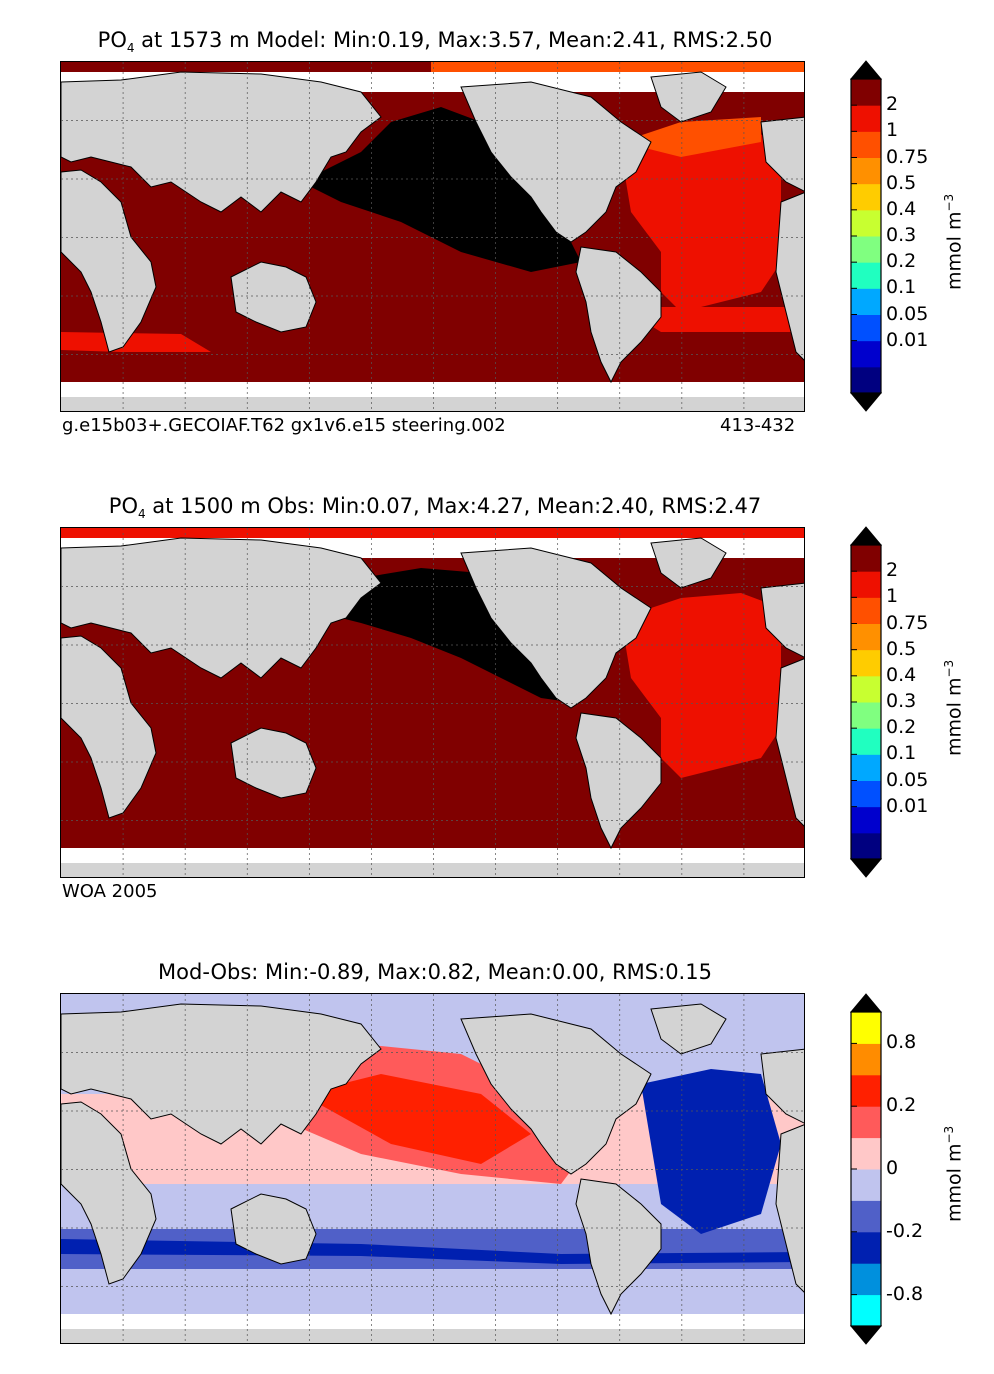 The width and height of the screenshot is (994, 1374). Describe the element at coordinates (432, 533) in the screenshot. I see `arctic-red-band` at that location.